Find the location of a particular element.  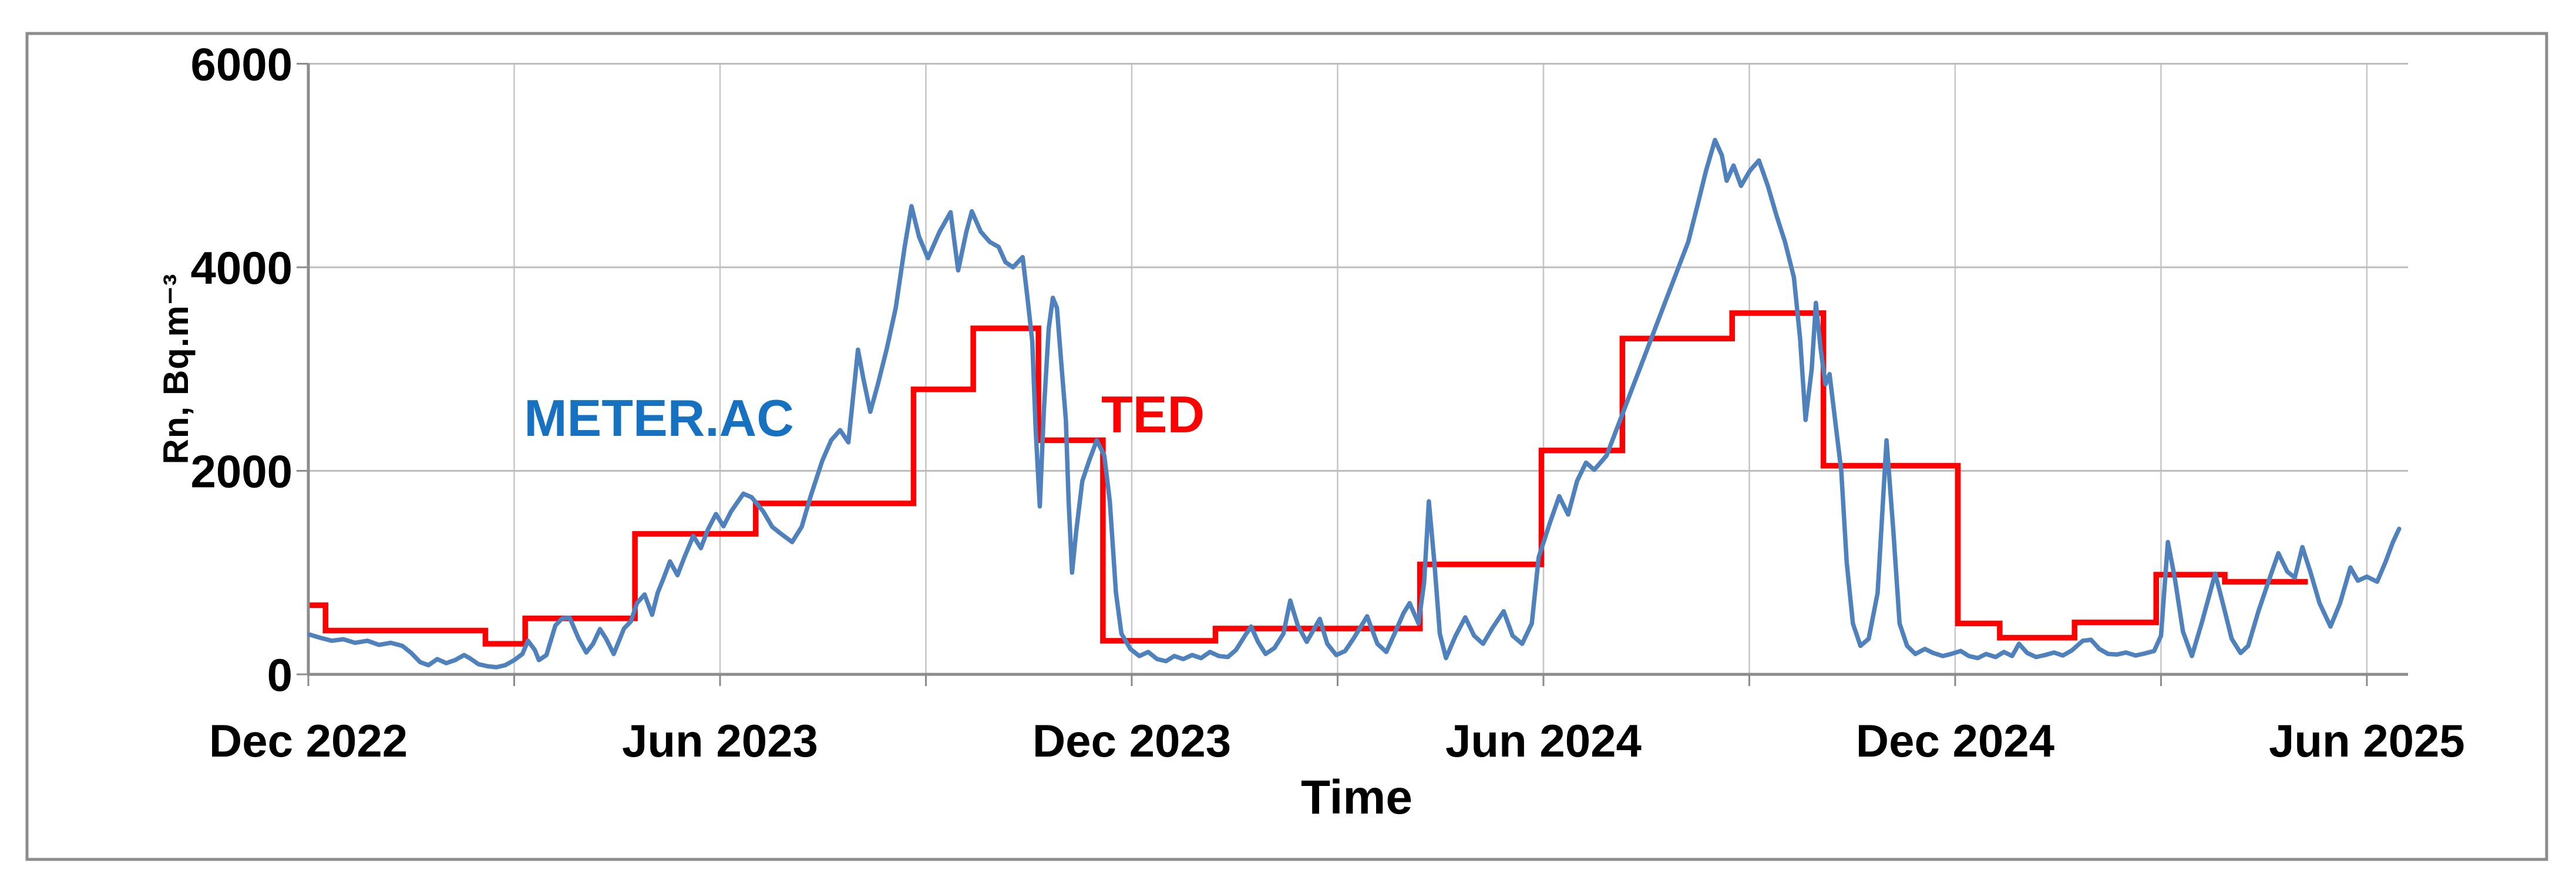

series-label-meter-ac: METER.AC is located at coordinates (659, 418).